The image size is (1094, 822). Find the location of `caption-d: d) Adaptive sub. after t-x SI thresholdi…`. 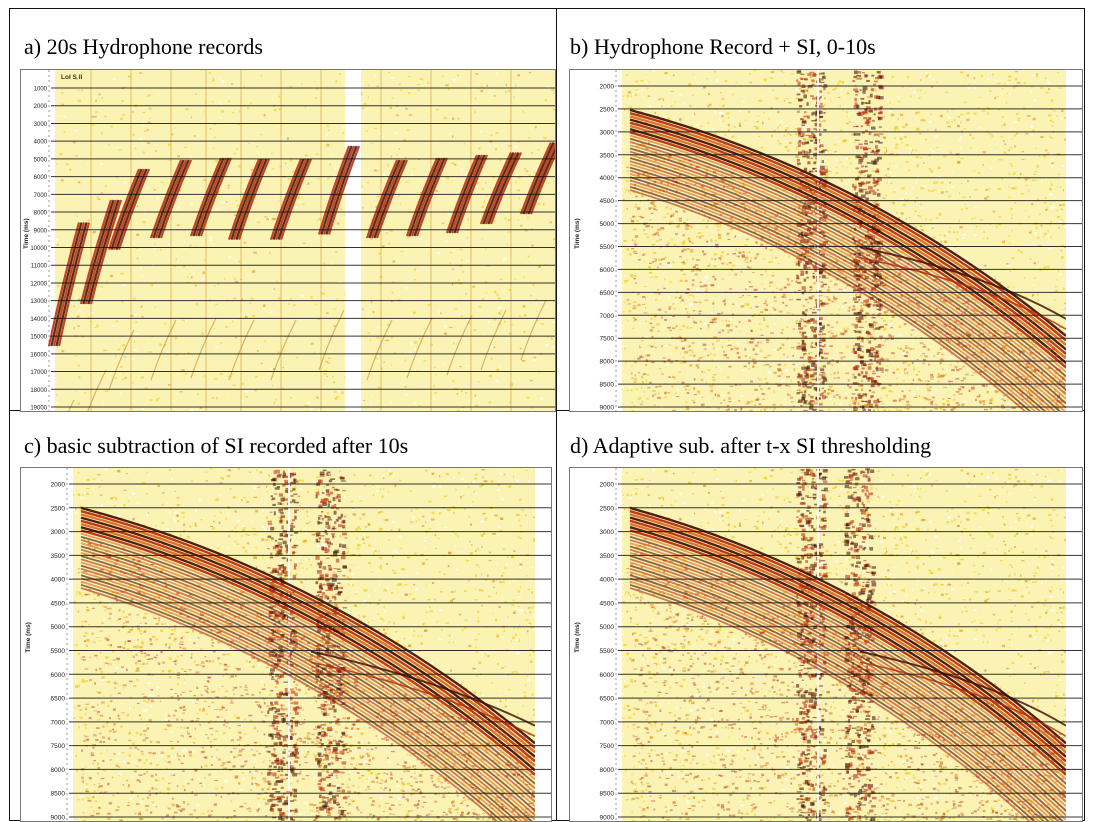

caption-d: d) Adaptive sub. after t-x SI thresholdi… is located at coordinates (750, 446).